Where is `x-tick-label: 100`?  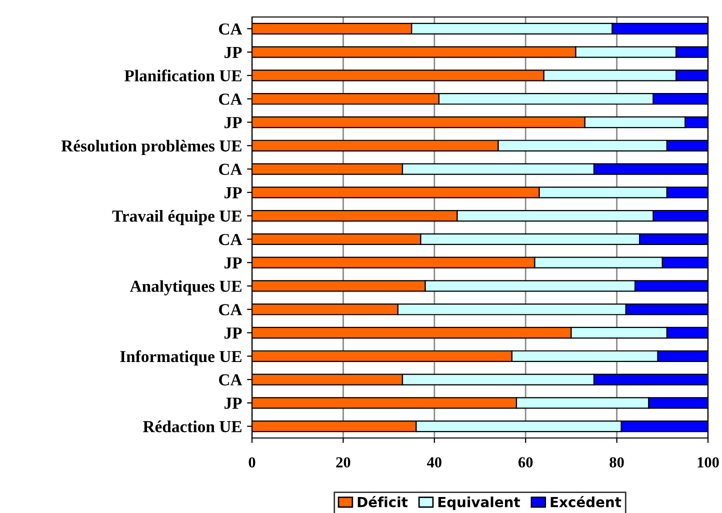 x-tick-label: 100 is located at coordinates (708, 462).